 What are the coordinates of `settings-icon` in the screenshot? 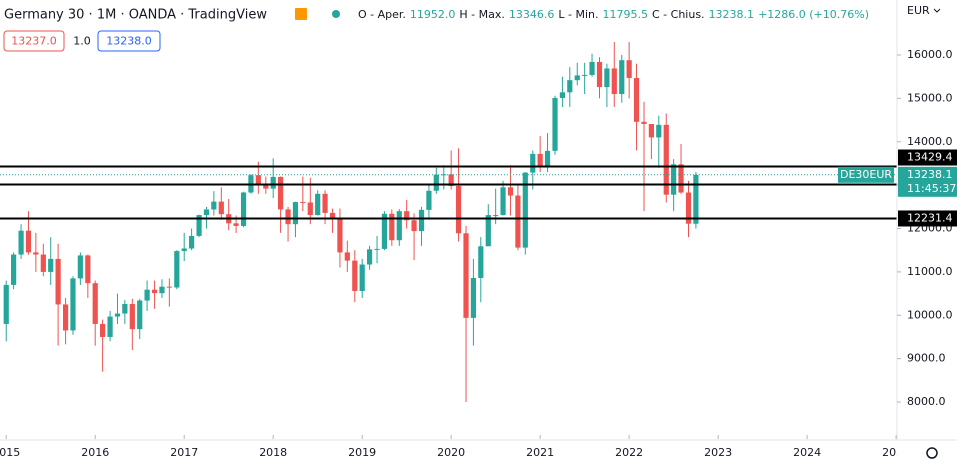 It's located at (932, 453).